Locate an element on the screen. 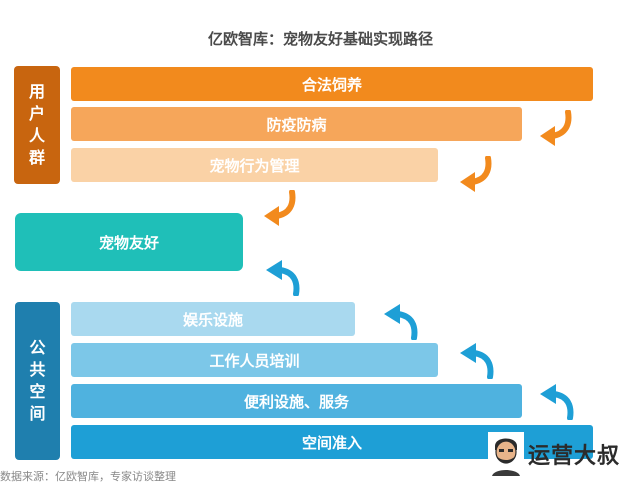 The height and width of the screenshot is (491, 641). bar-staff-training: 工作人员培训 is located at coordinates (254, 360).